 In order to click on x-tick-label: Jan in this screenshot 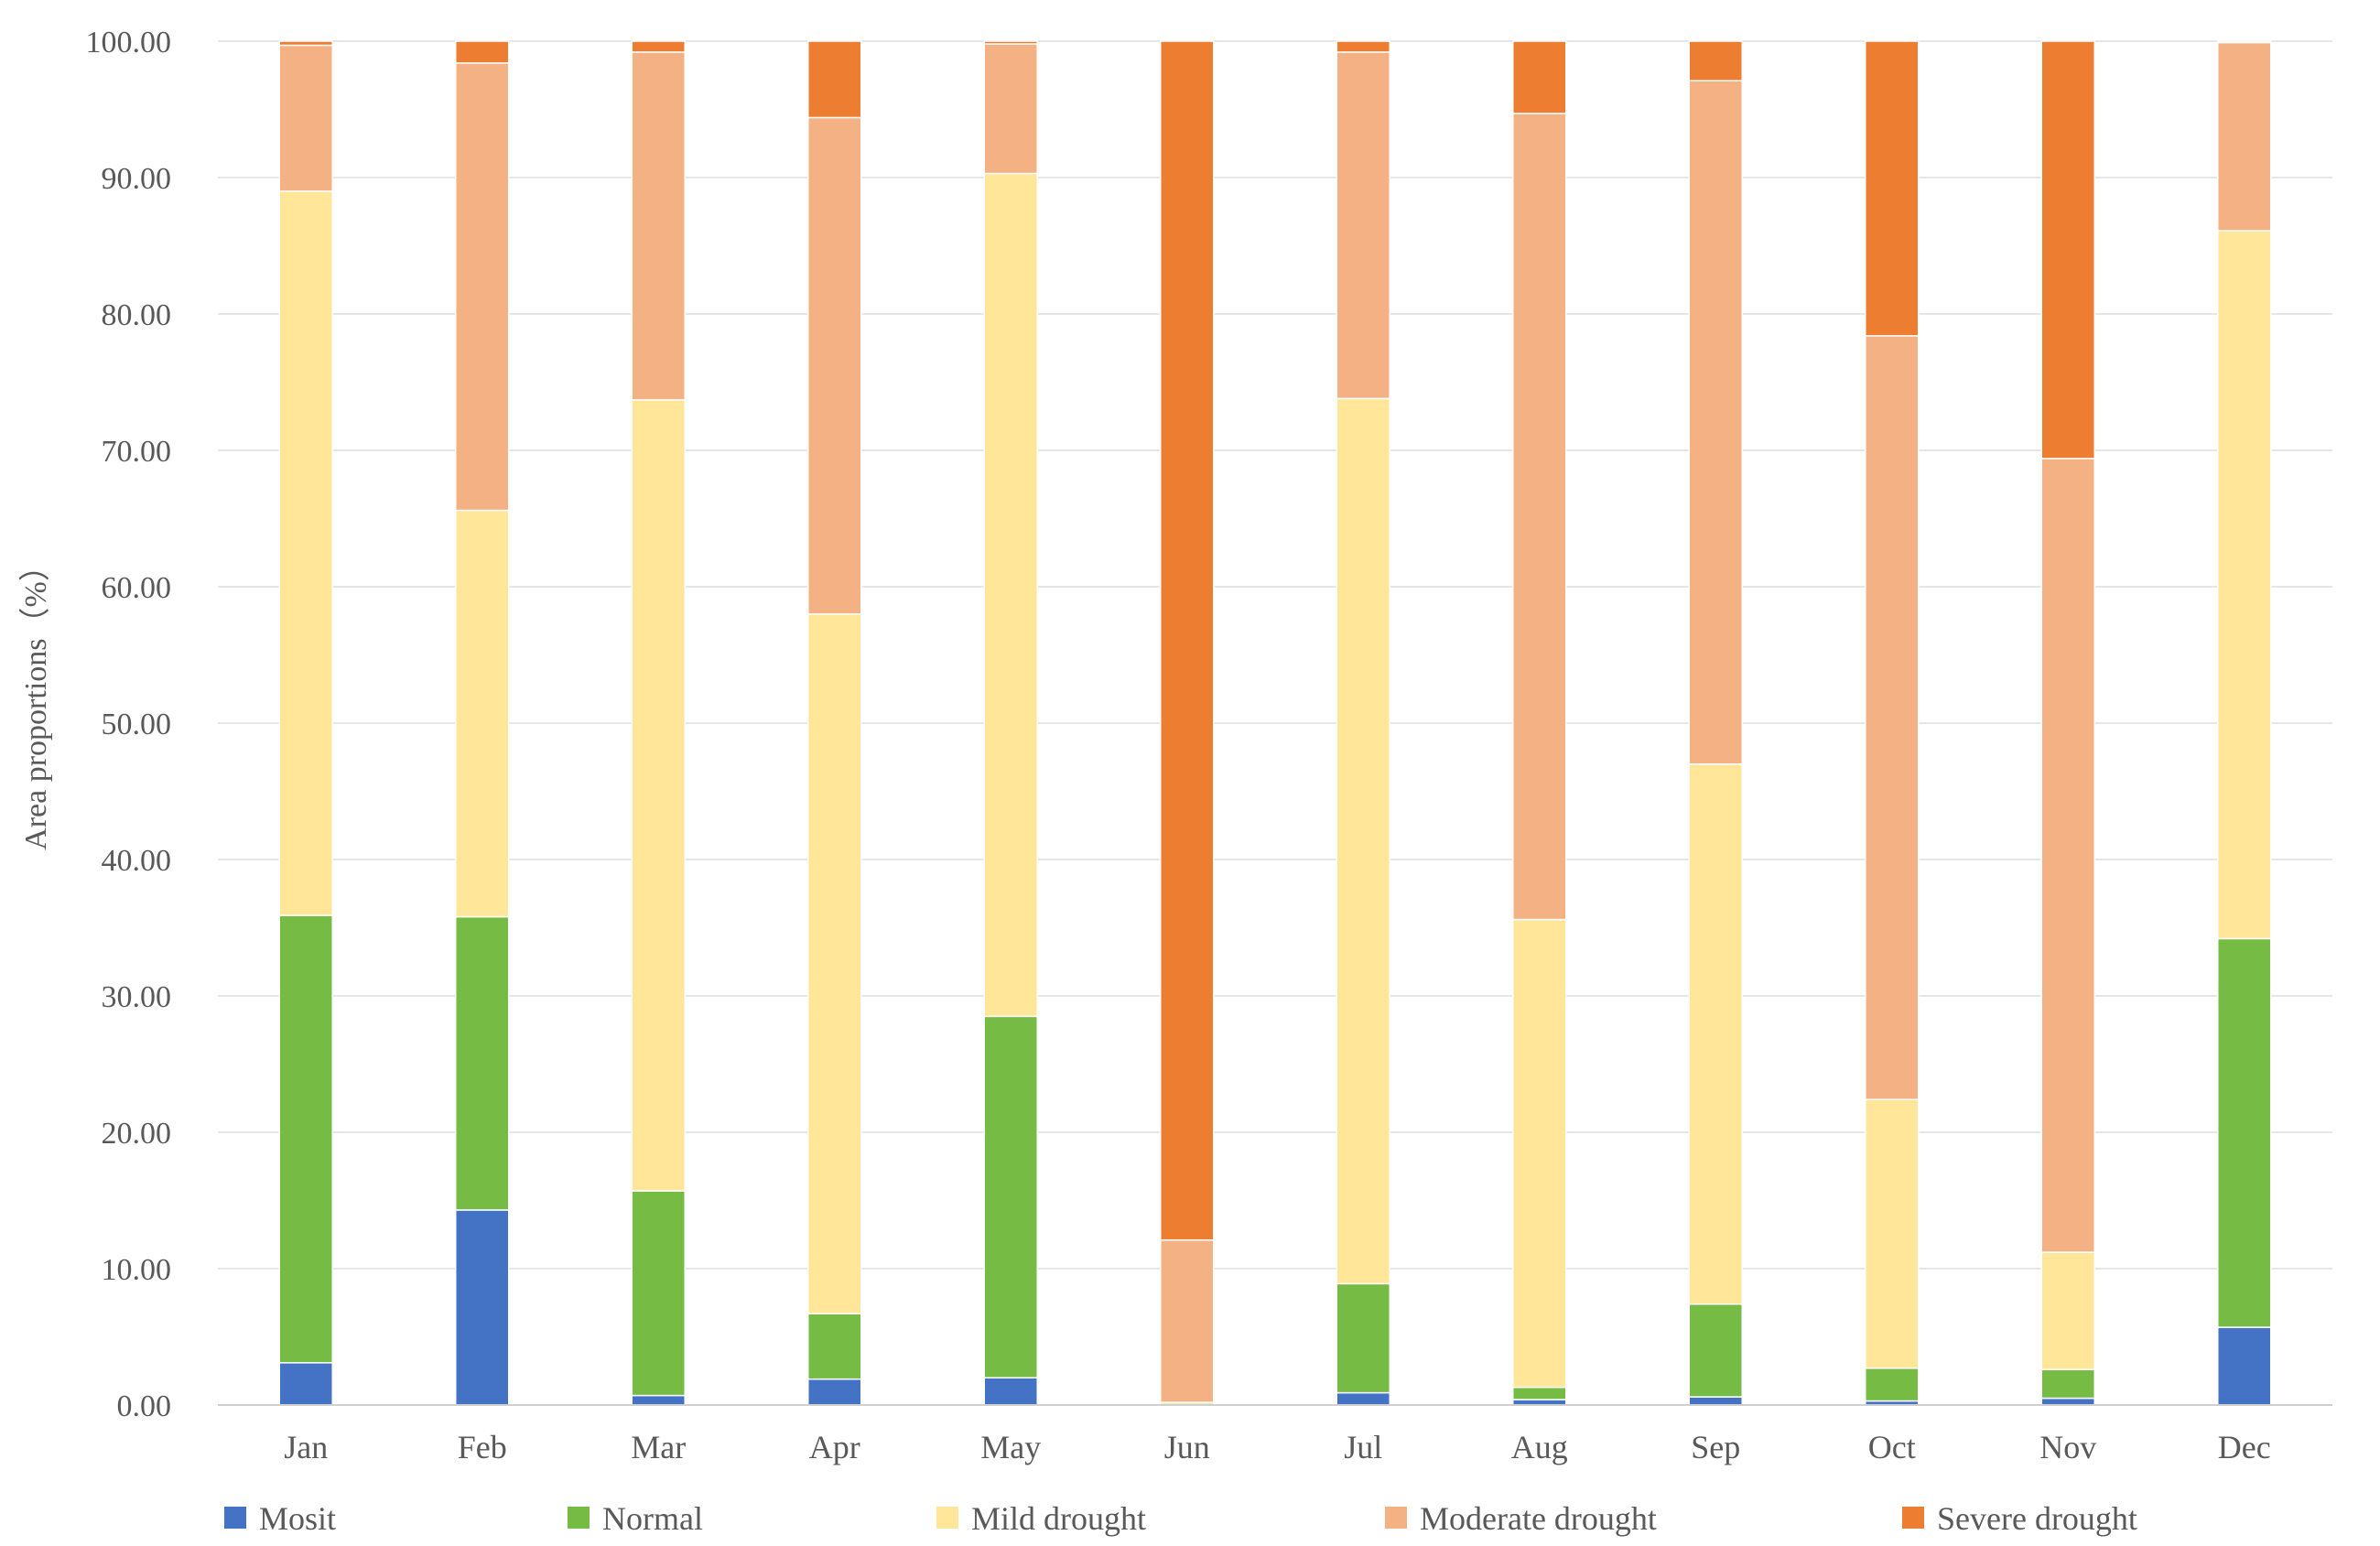, I will do `click(306, 1447)`.